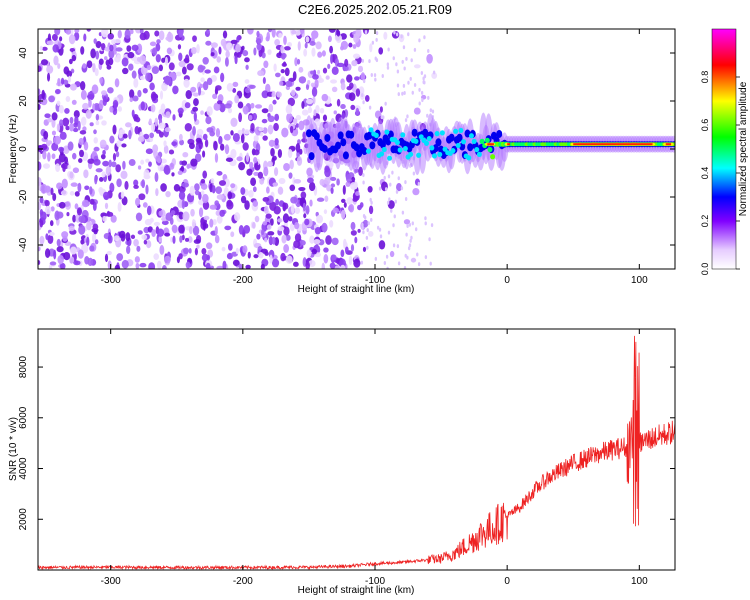  What do you see at coordinates (613, 144) in the screenshot?
I see `signal-peak-red` at bounding box center [613, 144].